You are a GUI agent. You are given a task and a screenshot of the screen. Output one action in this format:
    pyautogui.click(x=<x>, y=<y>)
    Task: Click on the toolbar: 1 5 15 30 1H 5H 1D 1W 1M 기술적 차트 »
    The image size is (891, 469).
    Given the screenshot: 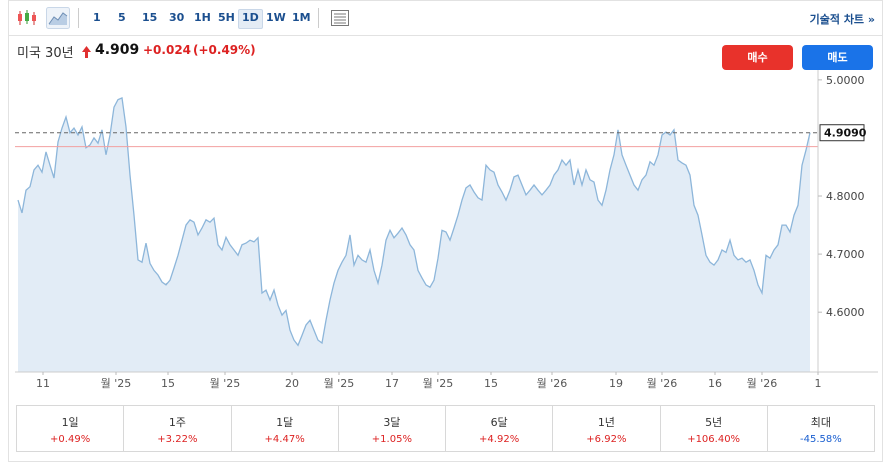 What is the action you would take?
    pyautogui.click(x=445, y=18)
    